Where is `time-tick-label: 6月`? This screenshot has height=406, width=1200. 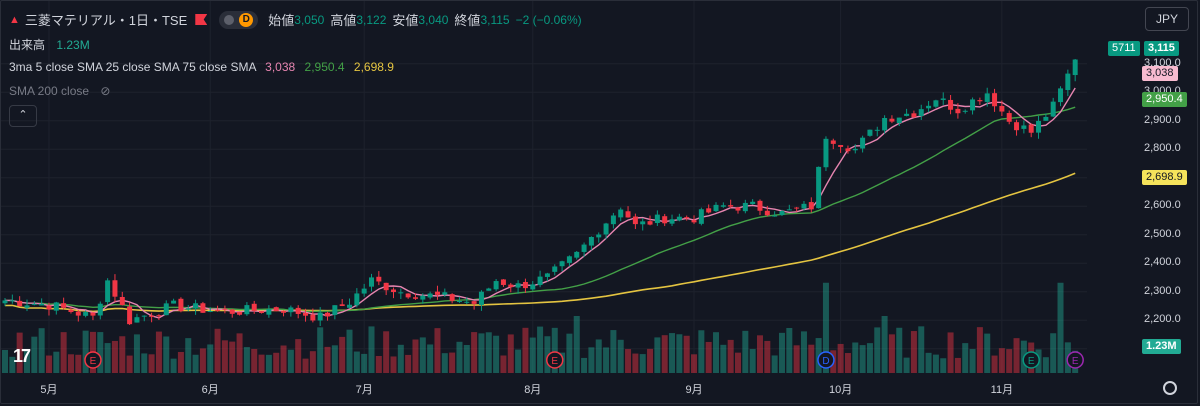 time-tick-label: 6月 is located at coordinates (210, 390).